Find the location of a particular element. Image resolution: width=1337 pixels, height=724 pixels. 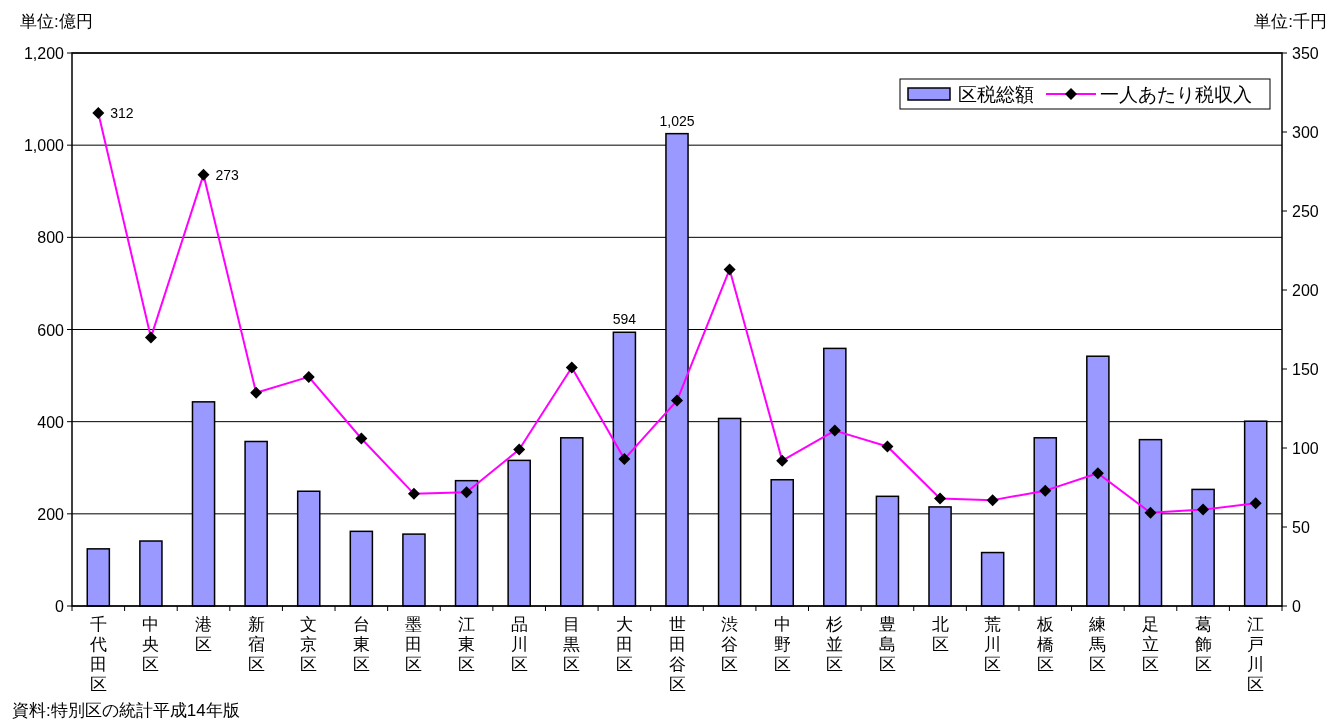

x-tick-label: 港区 is located at coordinates (204, 634).